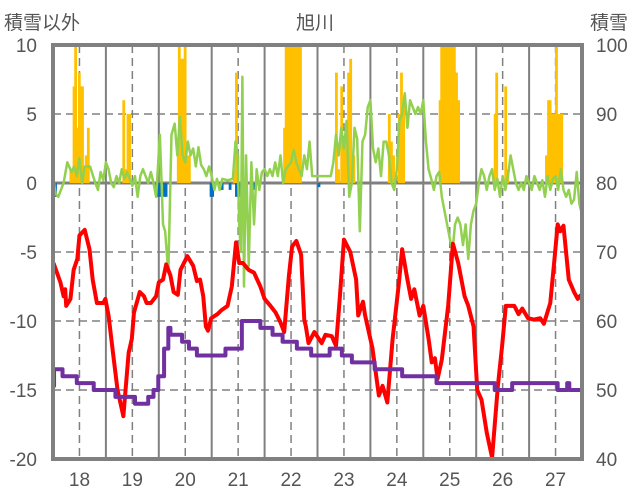  I want to click on y-left-tick-label: 10, so click(26, 46).